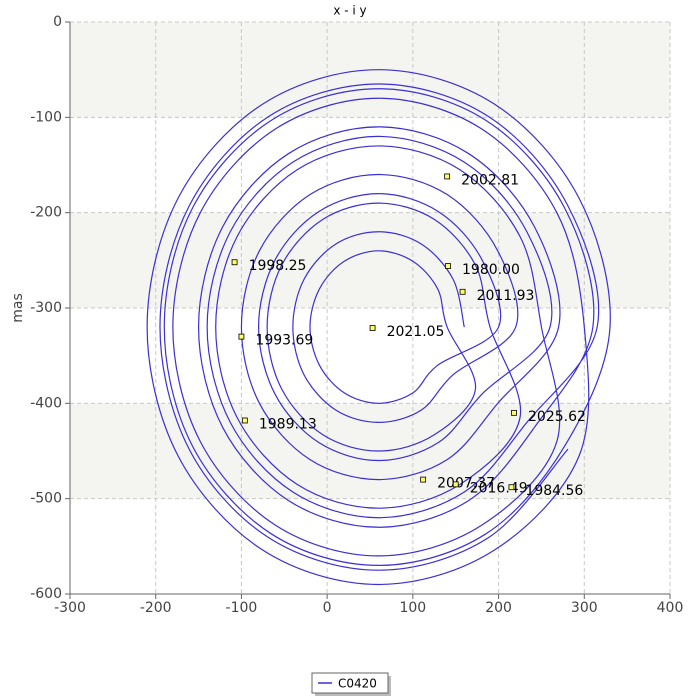 Image resolution: width=700 pixels, height=700 pixels. What do you see at coordinates (46, 117) in the screenshot?
I see `y-tick-label: -100` at bounding box center [46, 117].